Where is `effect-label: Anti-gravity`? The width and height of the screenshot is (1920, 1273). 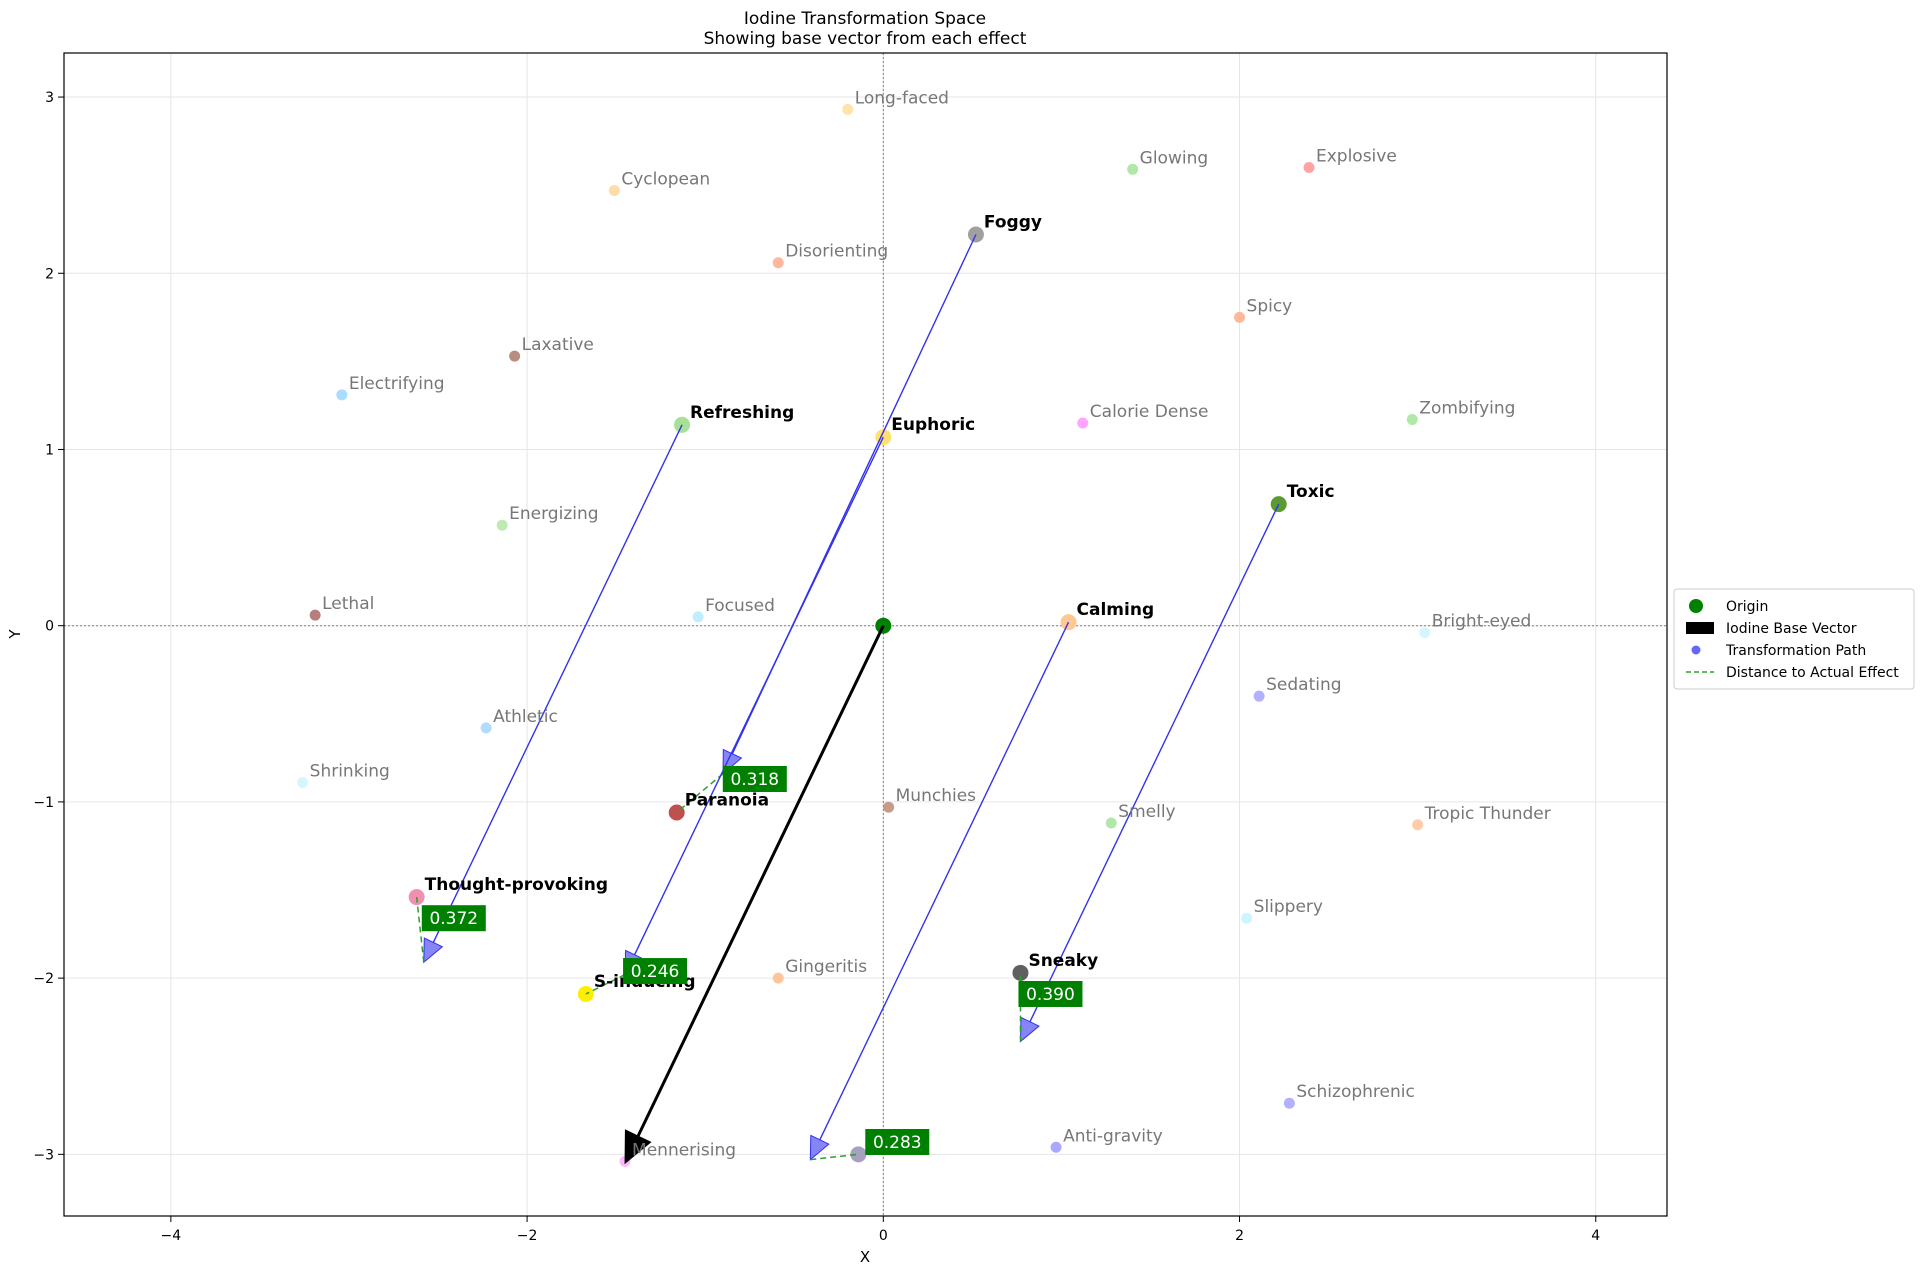 effect-label: Anti-gravity is located at coordinates (1113, 1136).